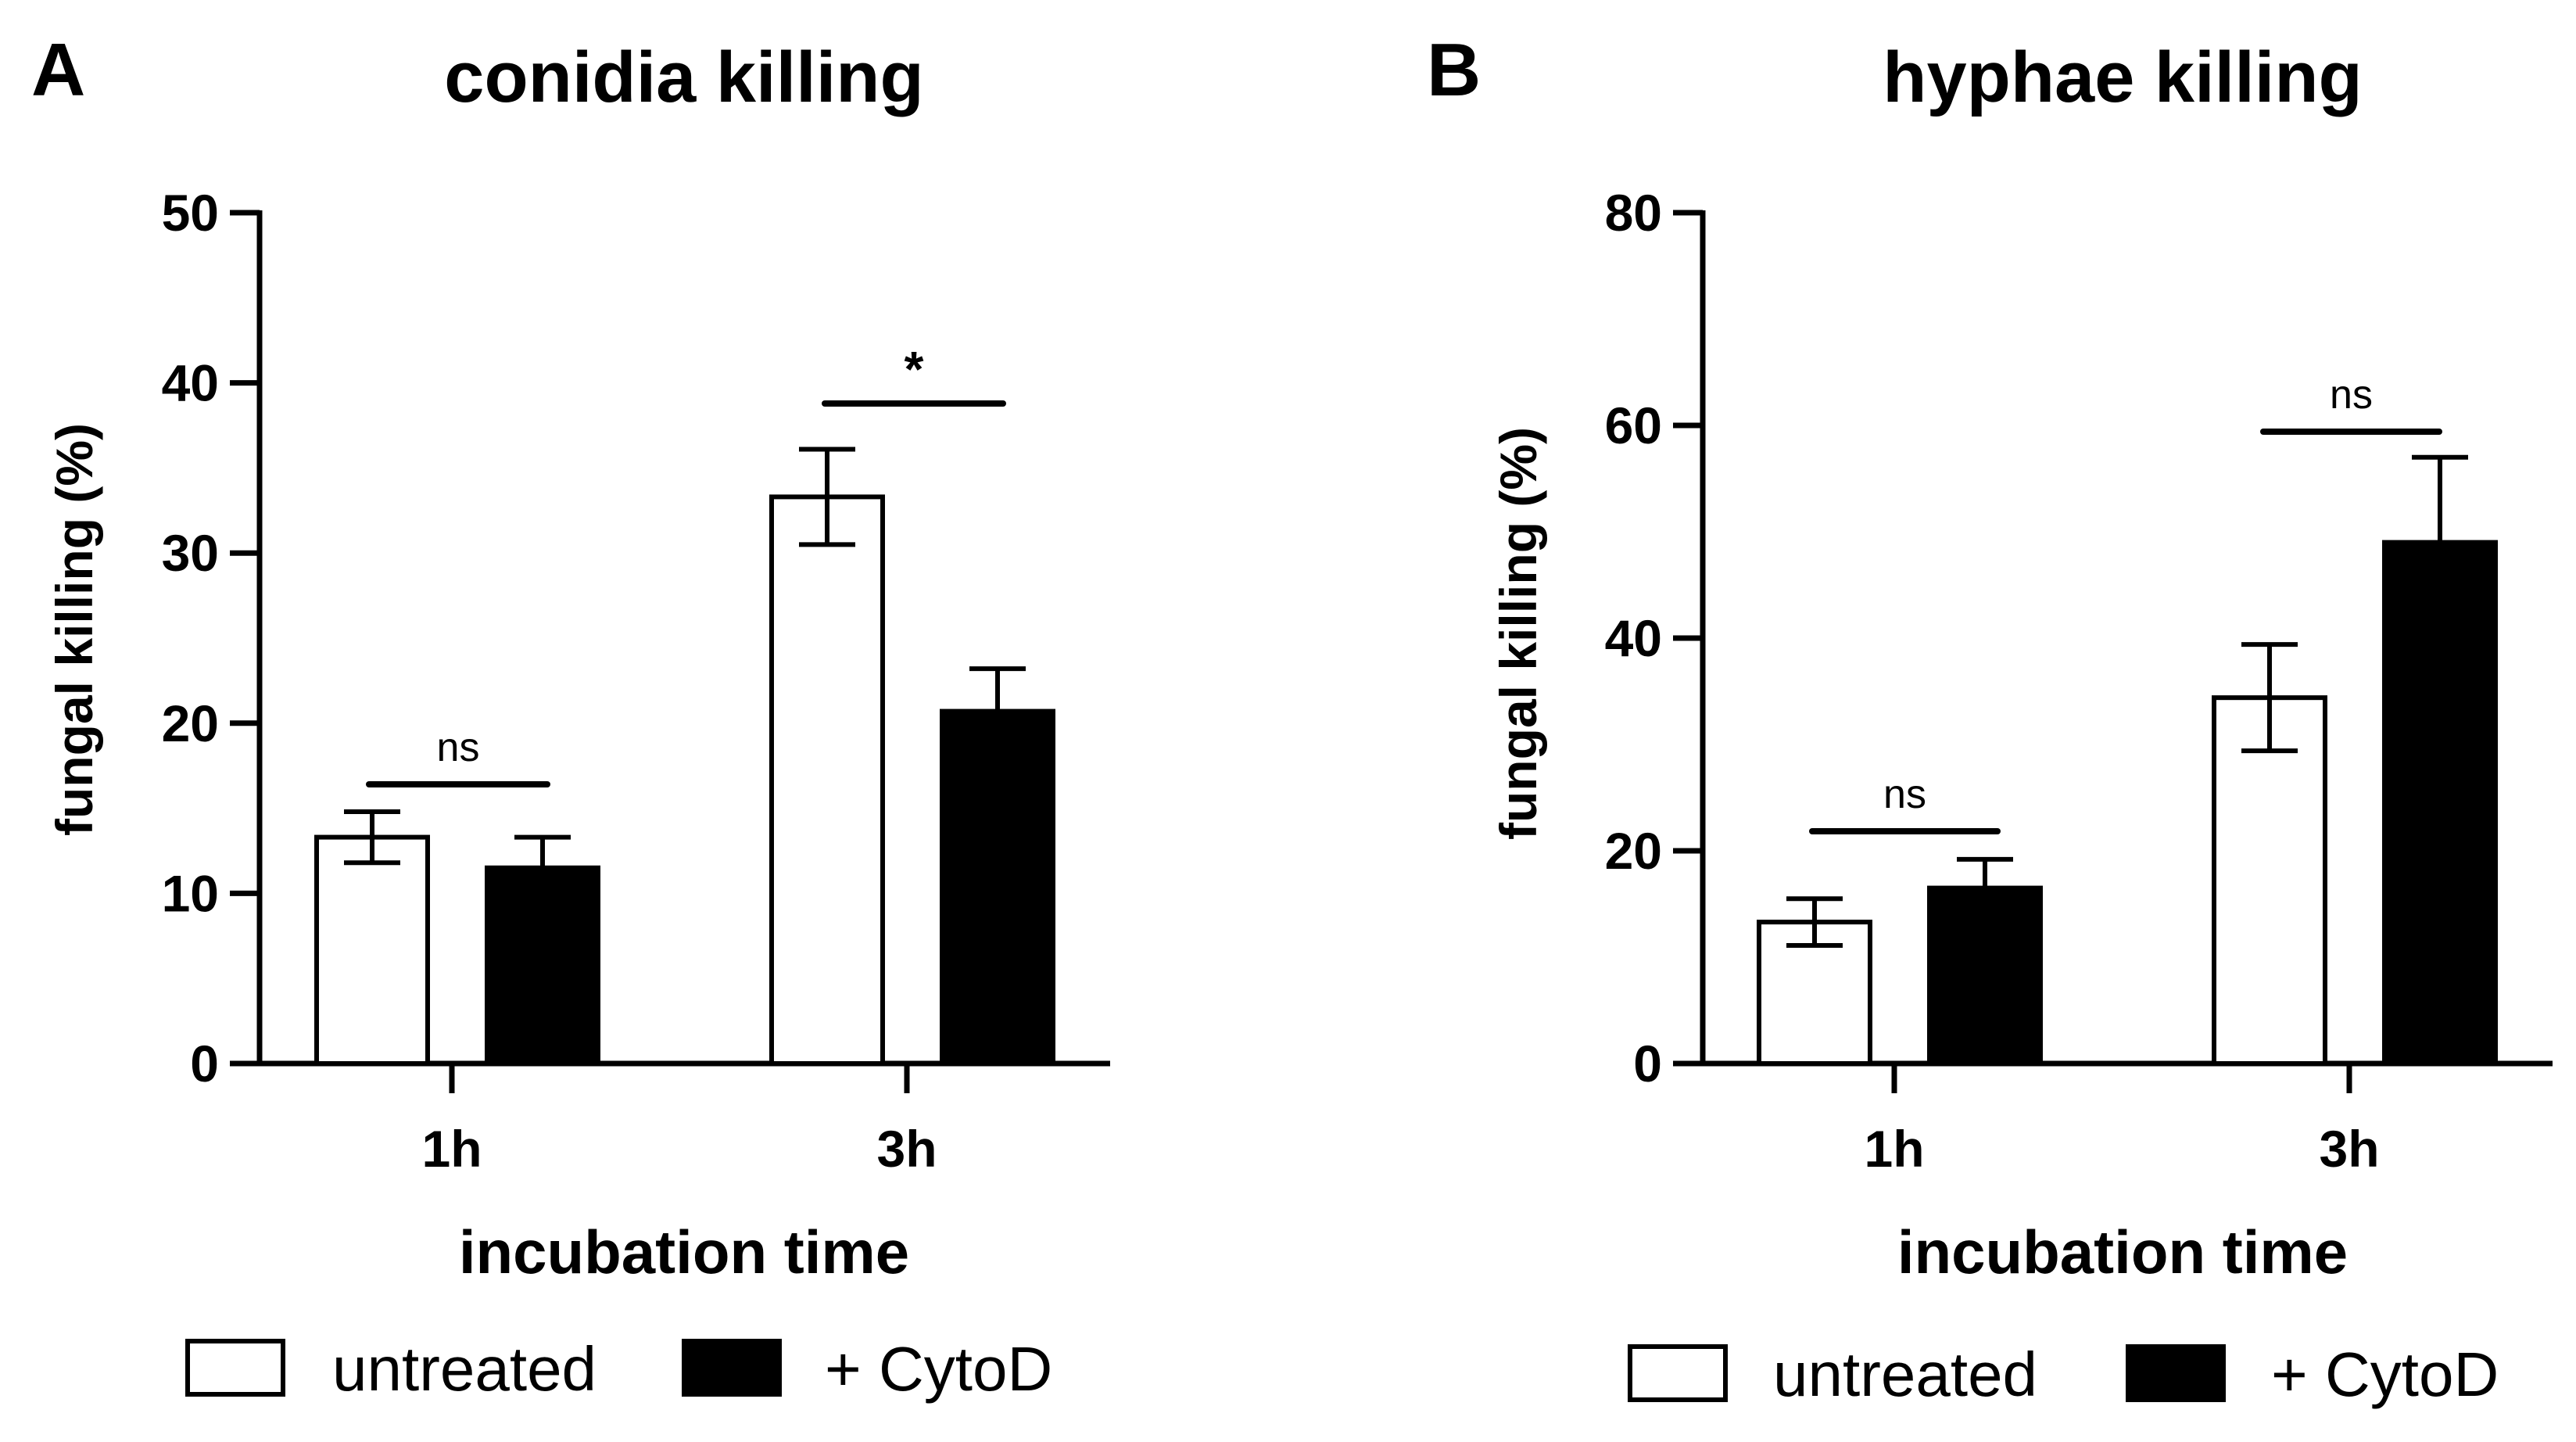 This screenshot has width=2576, height=1442. I want to click on panel-b-y-tick-label: 60, so click(1633, 425).